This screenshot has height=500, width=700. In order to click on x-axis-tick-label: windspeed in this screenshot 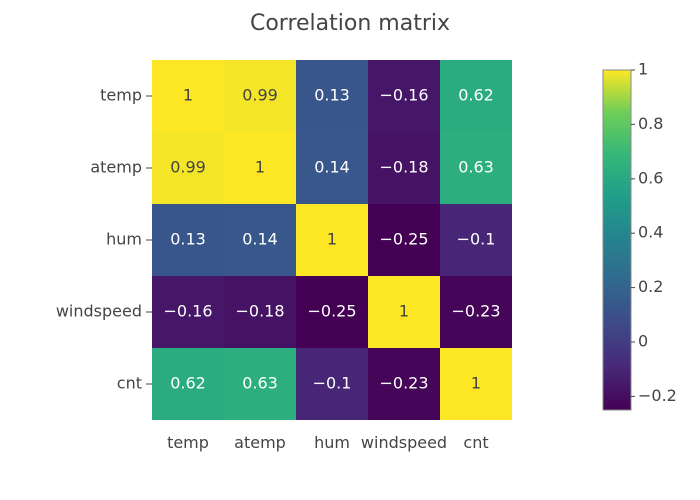, I will do `click(404, 442)`.